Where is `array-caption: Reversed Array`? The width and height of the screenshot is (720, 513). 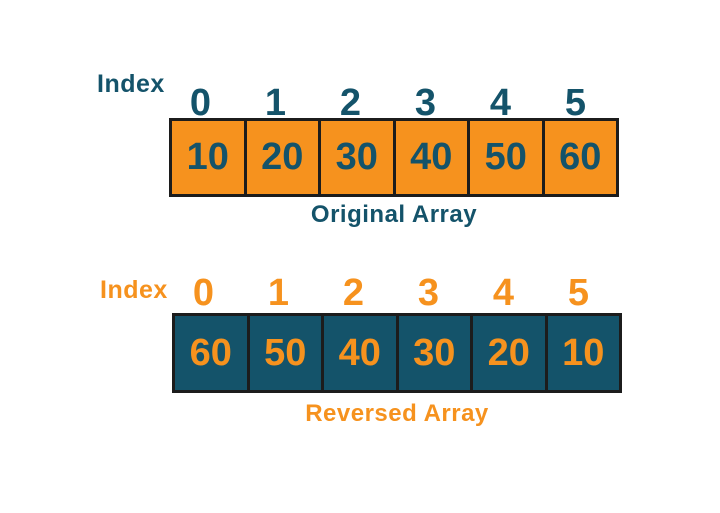 array-caption: Reversed Array is located at coordinates (397, 413).